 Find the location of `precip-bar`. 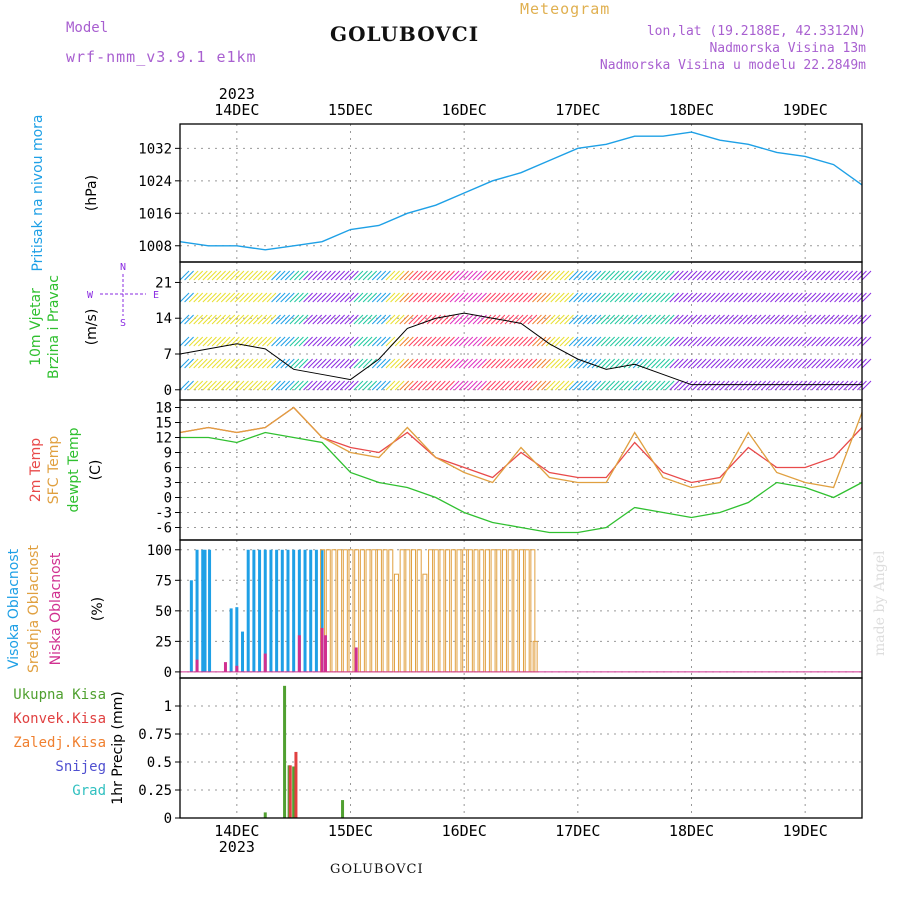

precip-bar is located at coordinates (285, 751).